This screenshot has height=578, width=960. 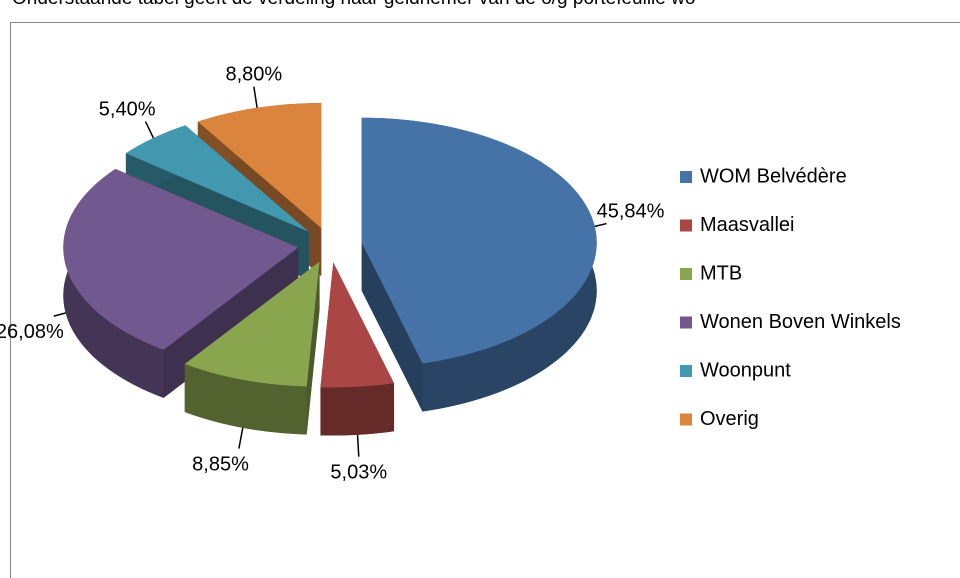 I want to click on data-label: 5,03%, so click(x=358, y=473).